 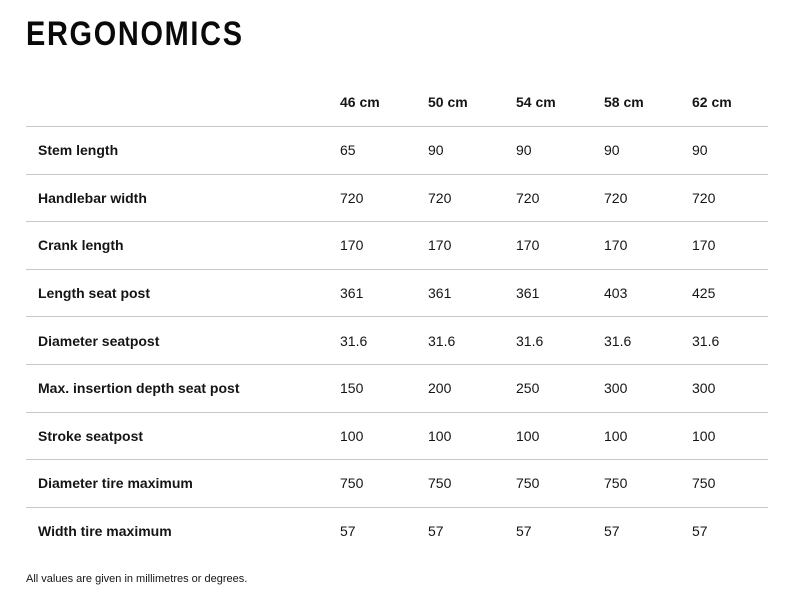 I want to click on table-row-stem-length: Stem length 65 90 90 90 90, so click(x=397, y=151).